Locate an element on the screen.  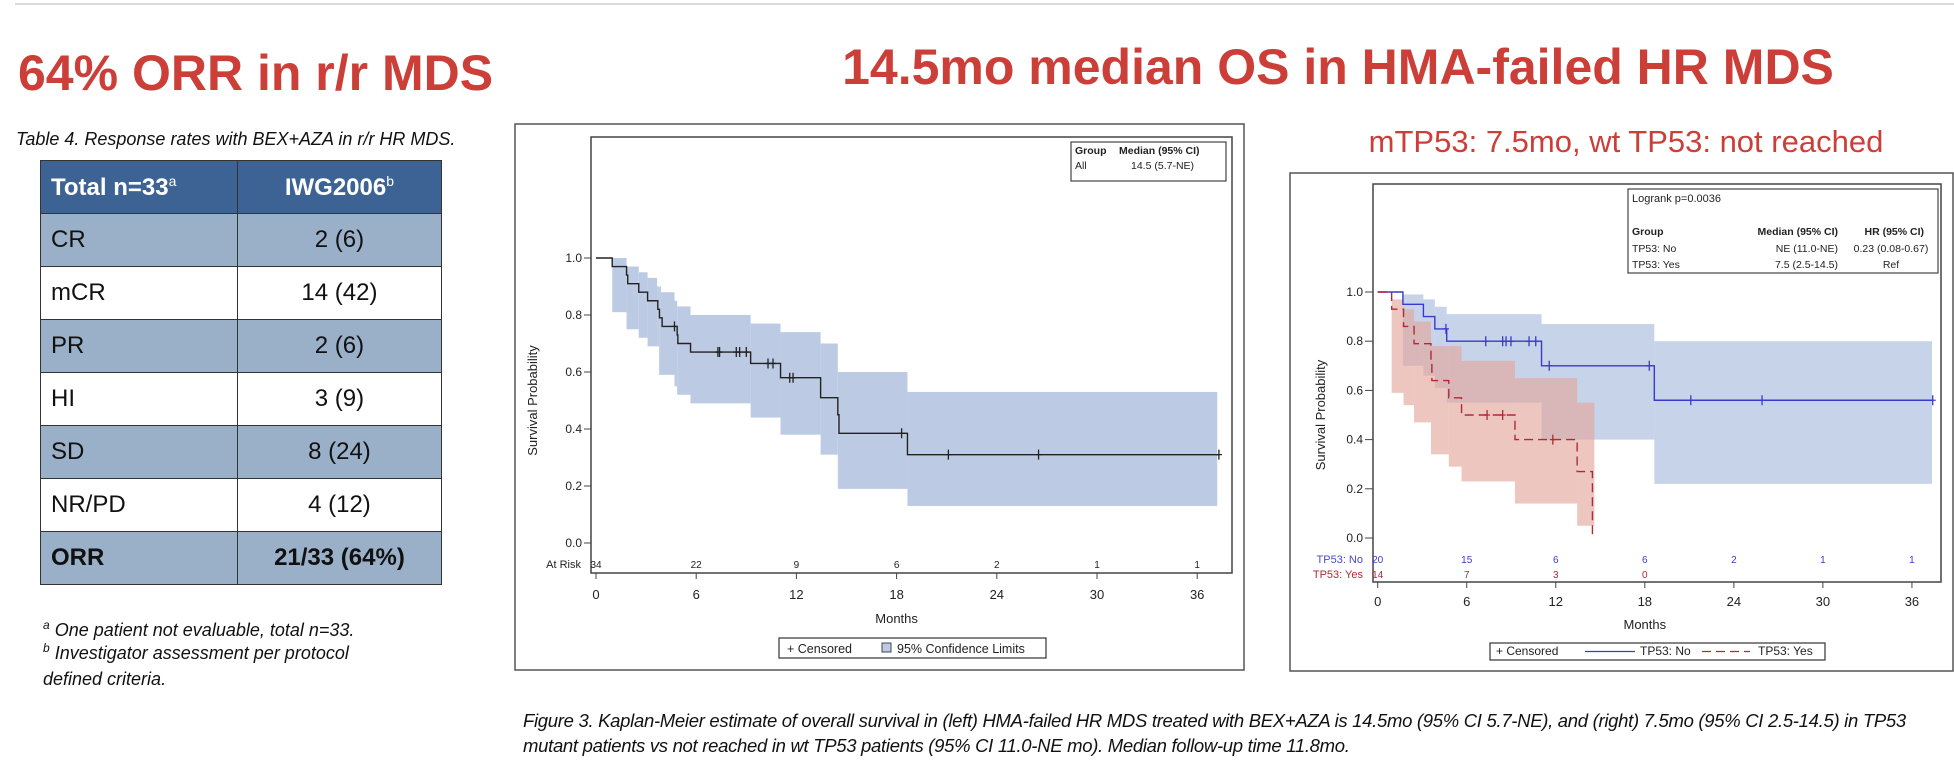
inset-cell: All is located at coordinates (1081, 166).